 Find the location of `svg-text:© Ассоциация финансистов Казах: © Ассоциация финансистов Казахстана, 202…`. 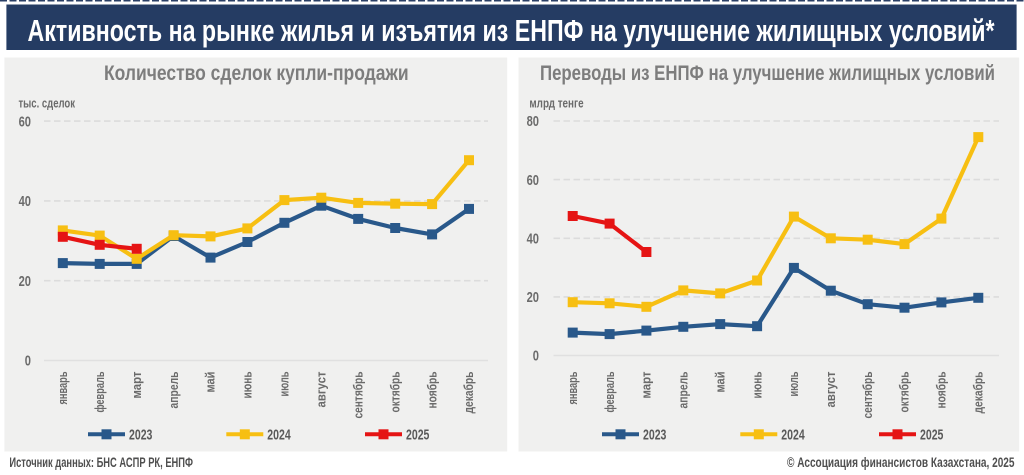

svg-text:© Ассоциация финансистов Казах: © Ассоциация финансистов Казахстана, 202… is located at coordinates (901, 462).